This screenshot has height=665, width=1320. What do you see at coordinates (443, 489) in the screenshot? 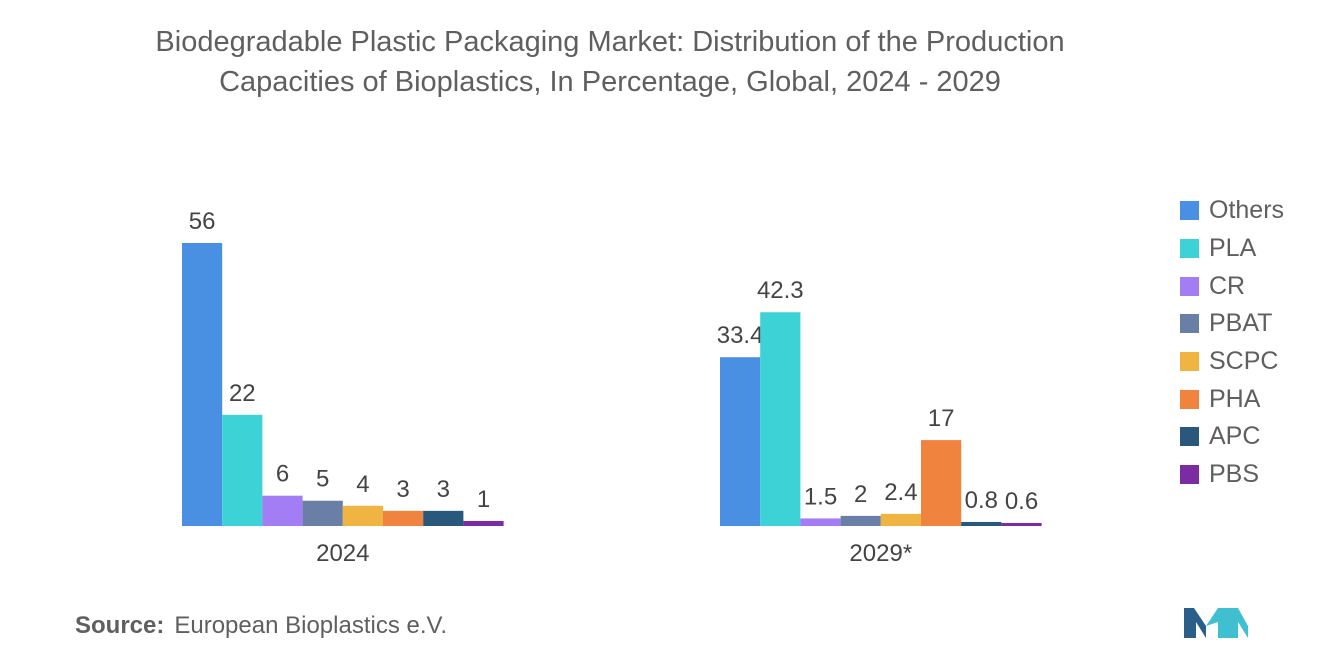
I see `data-label-apc-2024: 3` at bounding box center [443, 489].